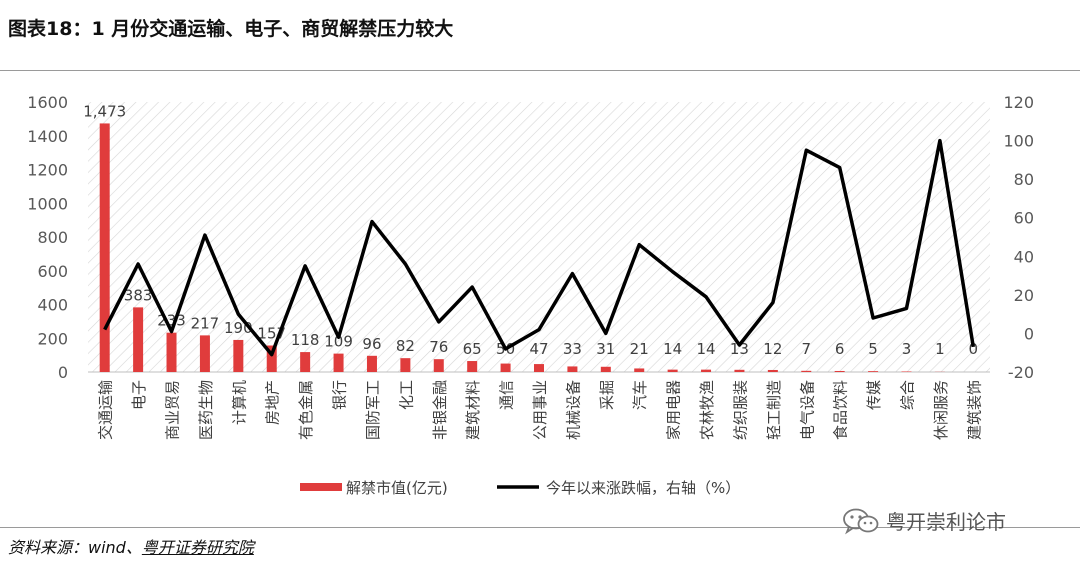 The height and width of the screenshot is (569, 1080). I want to click on y-right-tick-label: 0, so click(1029, 333).